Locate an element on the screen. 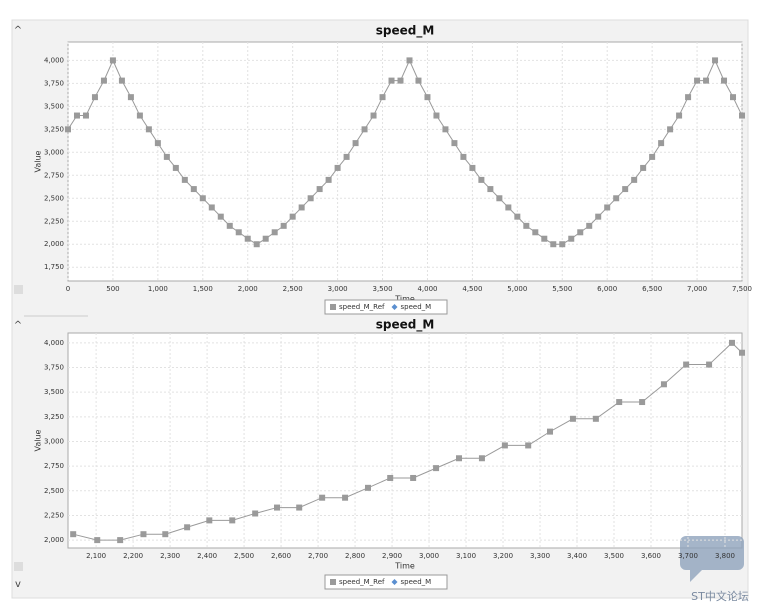 The image size is (763, 616). chart-title: speed_M is located at coordinates (405, 325).